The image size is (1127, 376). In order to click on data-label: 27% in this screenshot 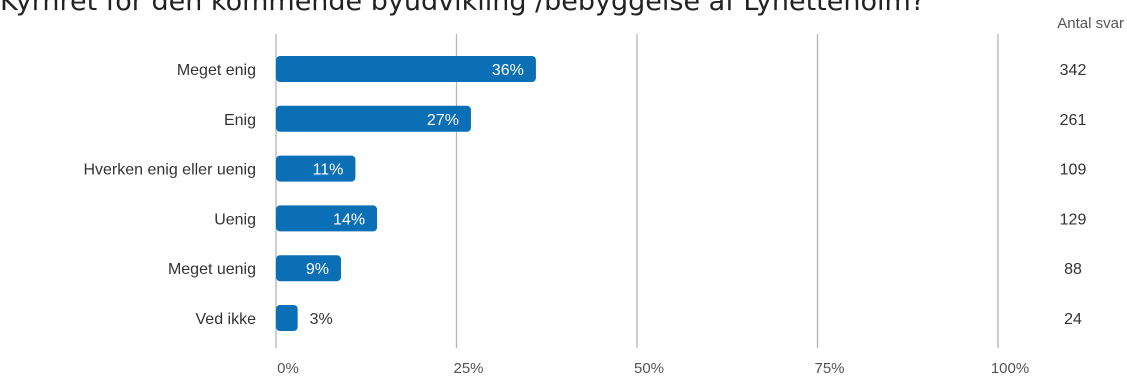, I will do `click(443, 120)`.